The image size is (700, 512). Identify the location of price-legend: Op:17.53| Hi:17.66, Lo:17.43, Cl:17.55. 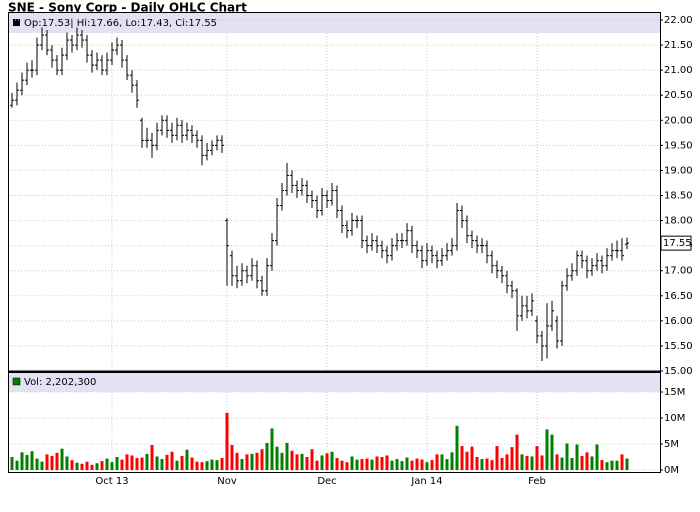
(120, 23).